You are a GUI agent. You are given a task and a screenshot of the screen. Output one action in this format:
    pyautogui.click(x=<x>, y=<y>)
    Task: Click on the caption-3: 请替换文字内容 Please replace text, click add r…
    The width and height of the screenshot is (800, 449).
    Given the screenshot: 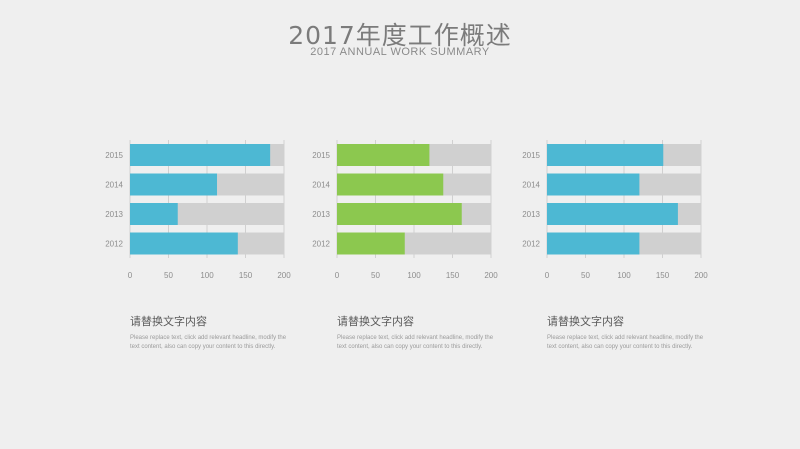 What is the action you would take?
    pyautogui.click(x=627, y=332)
    